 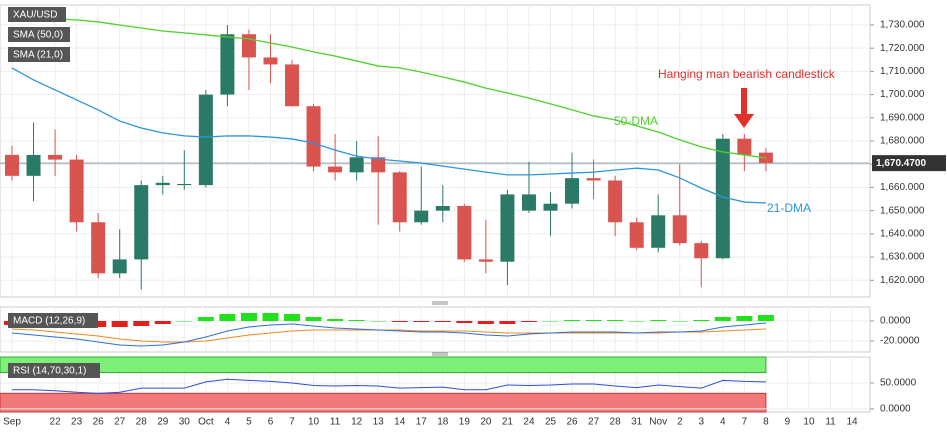 I want to click on x-tick-label: 28, so click(x=142, y=422).